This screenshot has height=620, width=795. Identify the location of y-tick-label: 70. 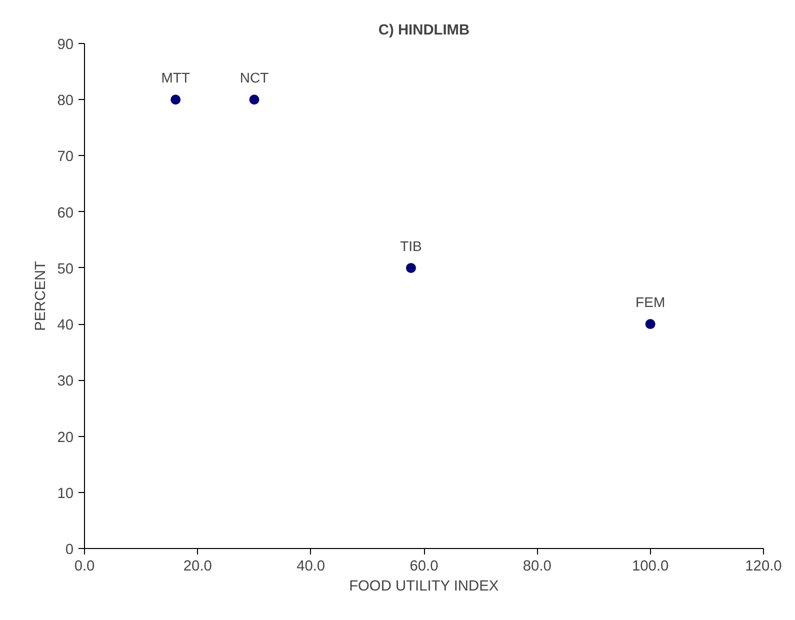
(65, 157).